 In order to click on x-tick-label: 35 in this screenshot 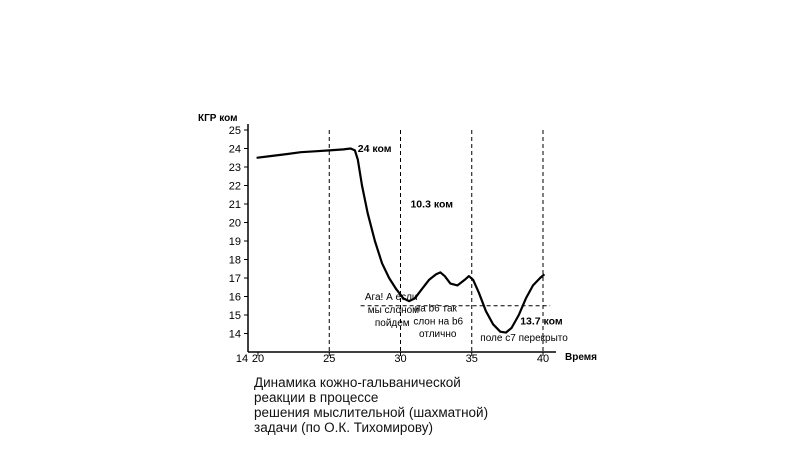, I will do `click(472, 359)`.